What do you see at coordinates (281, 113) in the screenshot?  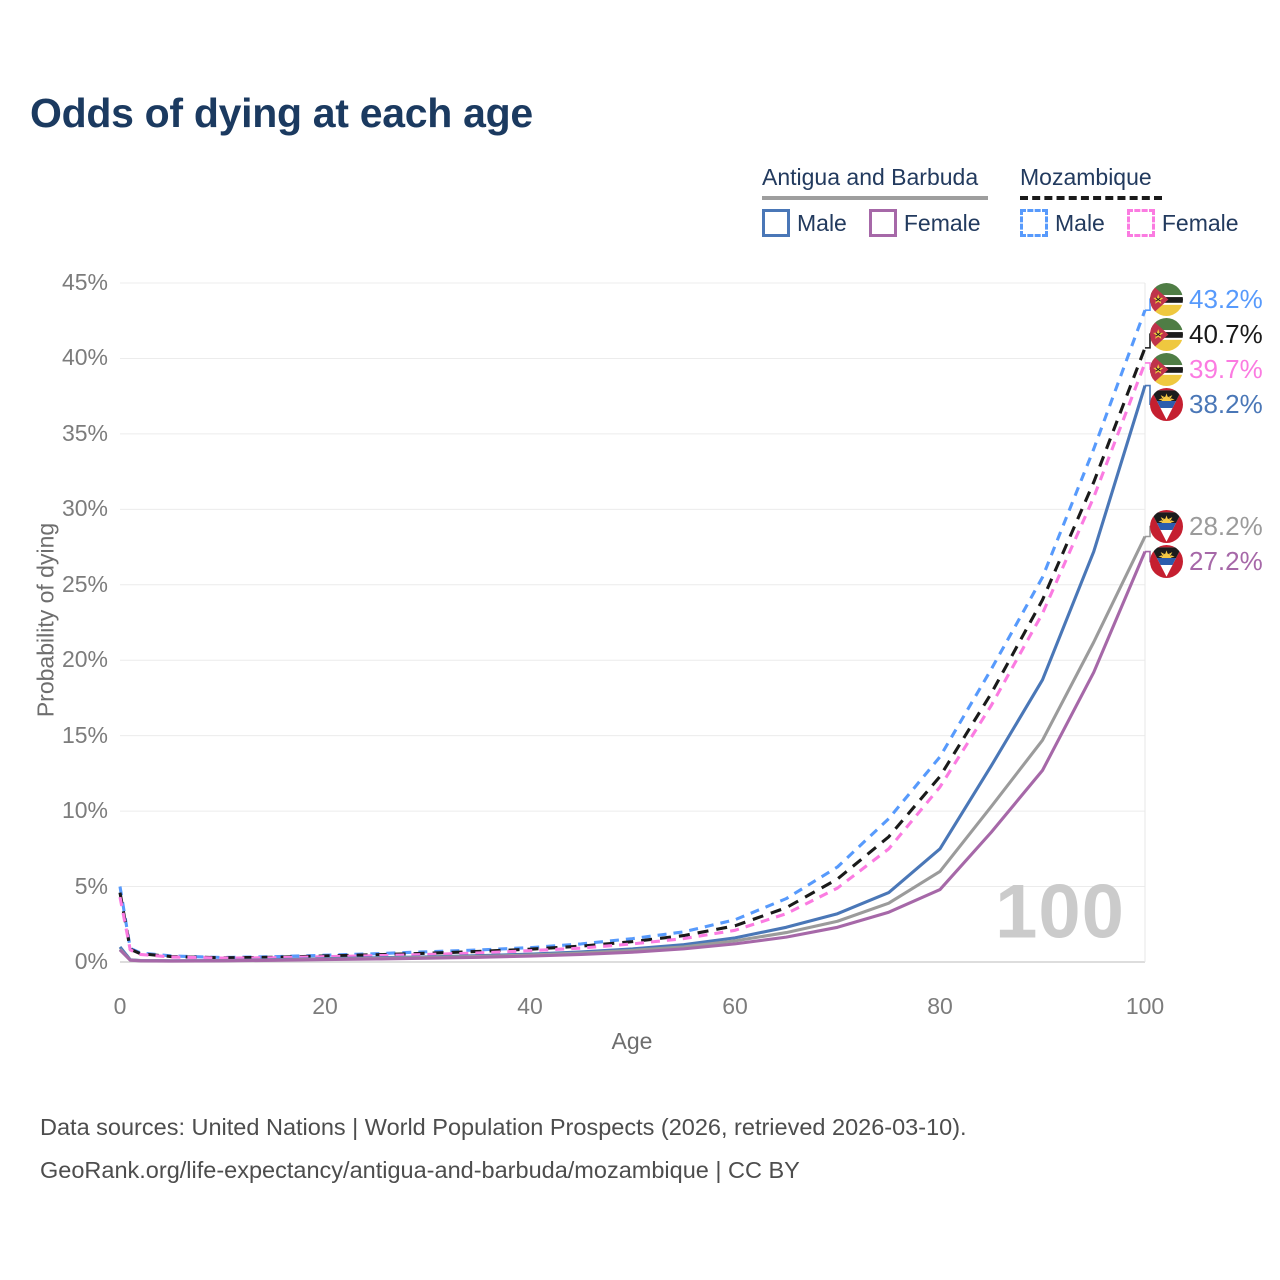 I see `page-title: Odds of dying at each age` at bounding box center [281, 113].